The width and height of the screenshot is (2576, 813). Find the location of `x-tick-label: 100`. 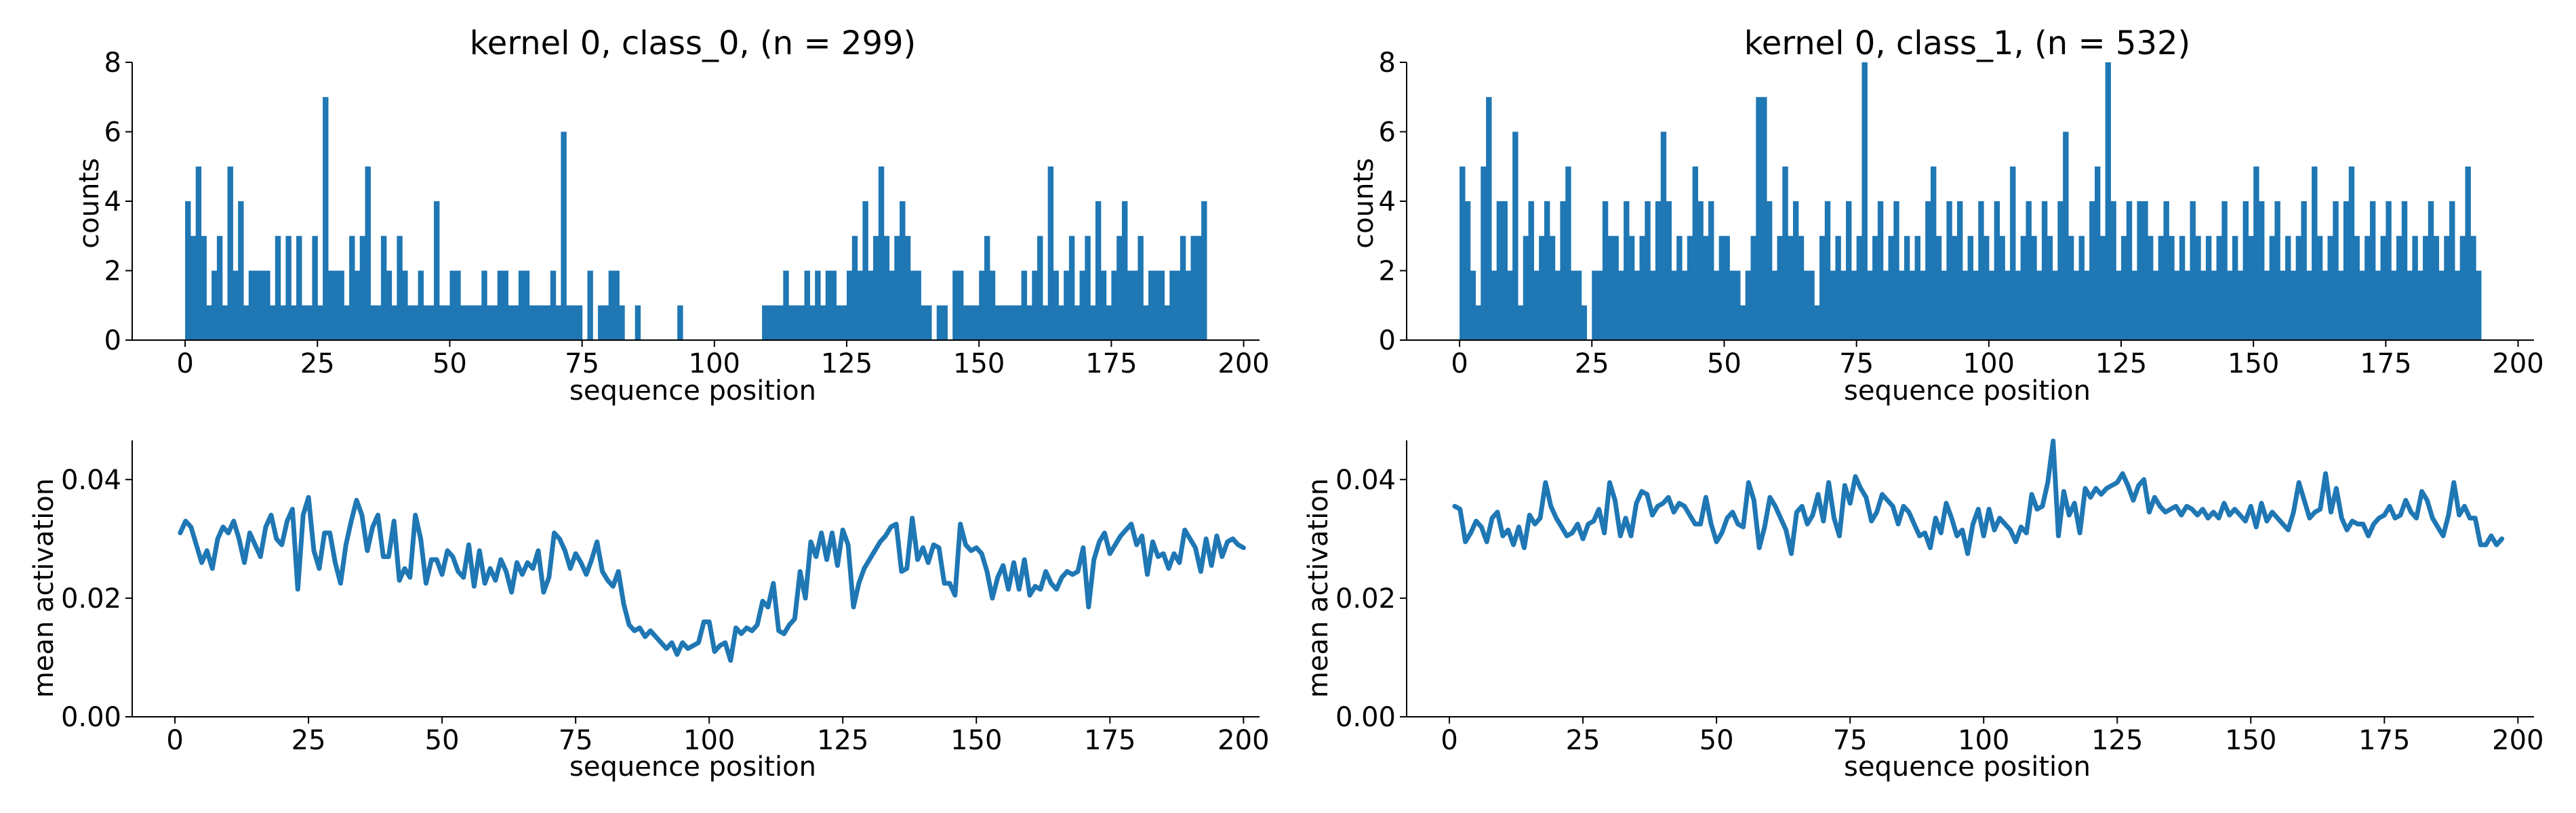

x-tick-label: 100 is located at coordinates (1983, 740).